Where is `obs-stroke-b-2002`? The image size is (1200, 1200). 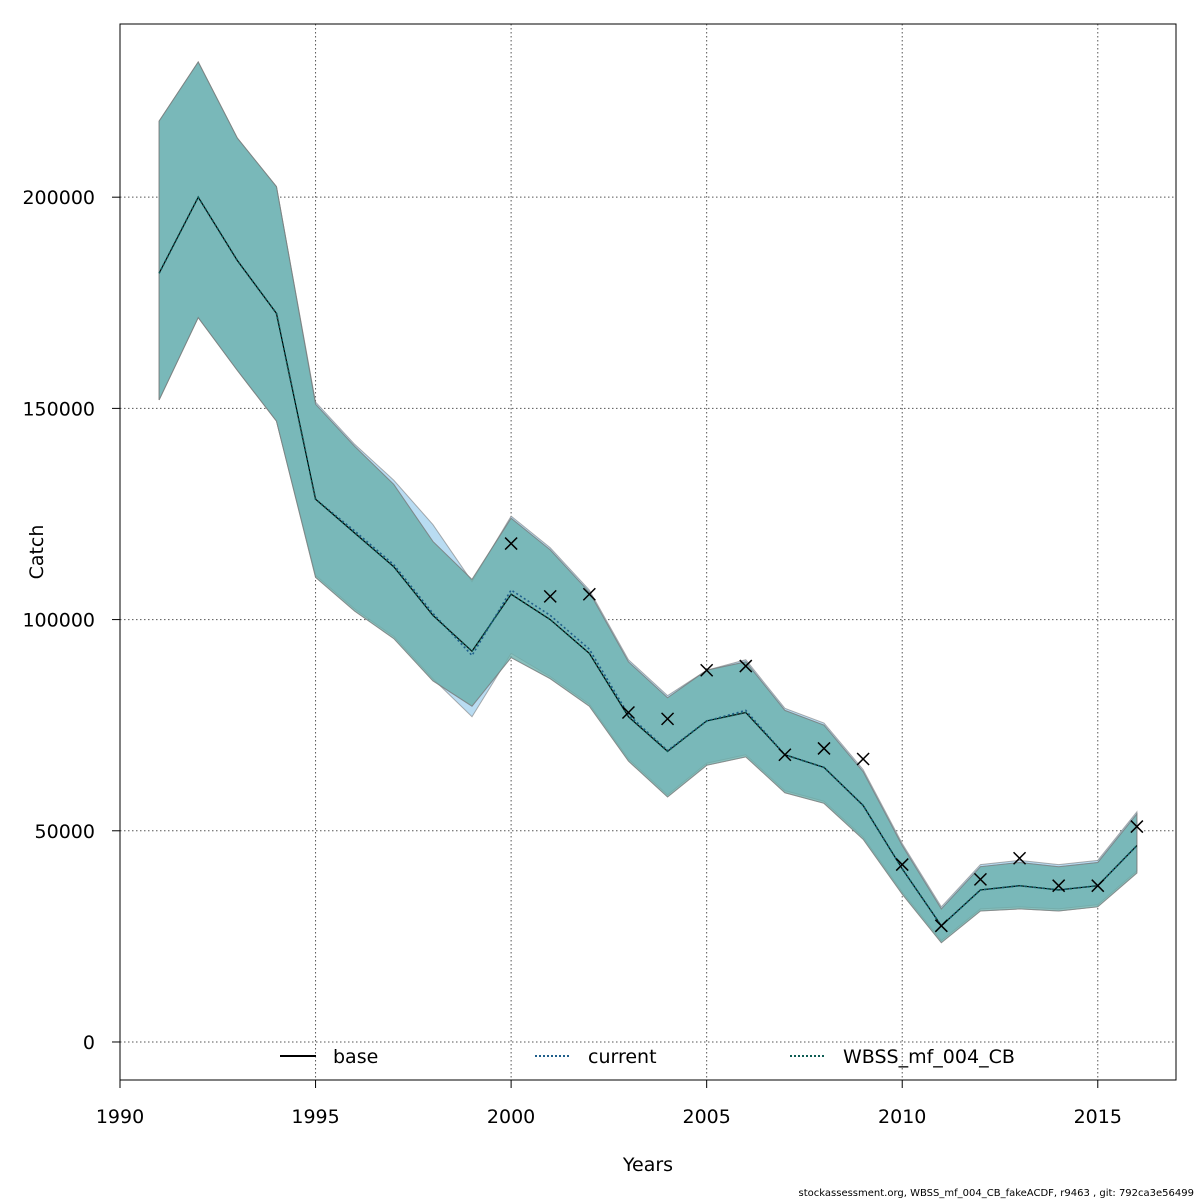
obs-stroke-b-2002 is located at coordinates (589, 594).